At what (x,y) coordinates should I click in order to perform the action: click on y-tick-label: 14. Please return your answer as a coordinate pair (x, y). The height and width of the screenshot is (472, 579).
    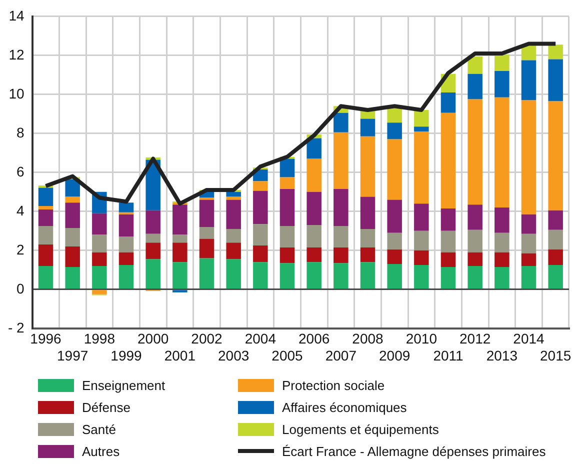
    Looking at the image, I should click on (16, 15).